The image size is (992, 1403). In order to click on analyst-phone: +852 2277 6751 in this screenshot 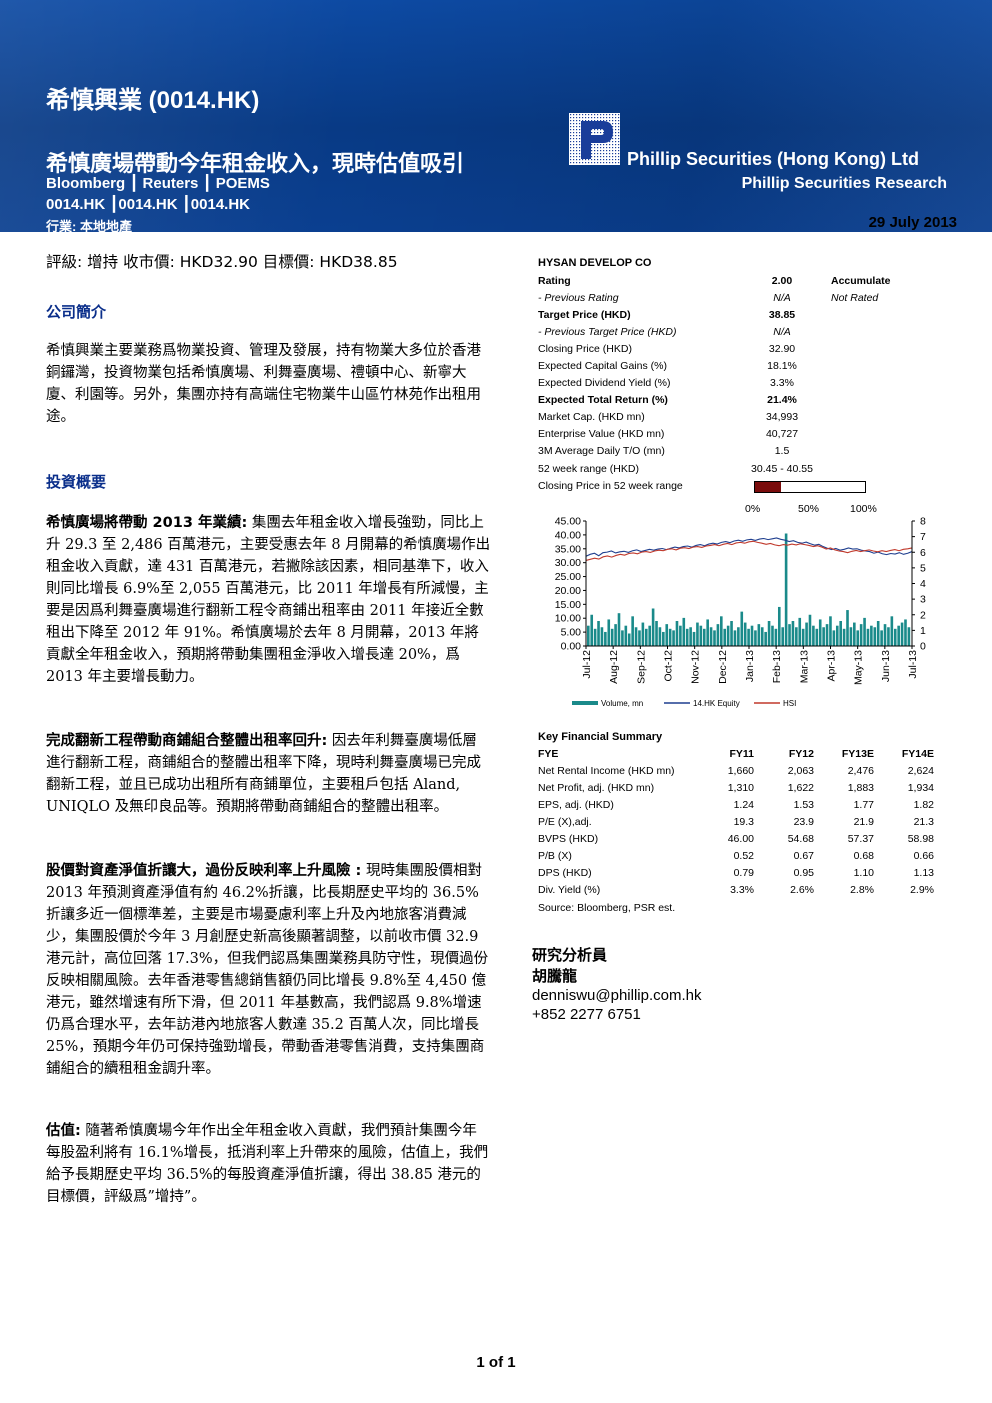, I will do `click(586, 1014)`.